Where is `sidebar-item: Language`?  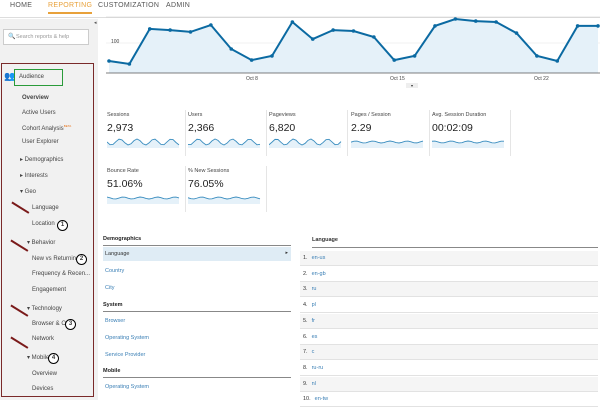 sidebar-item: Language is located at coordinates (45, 208).